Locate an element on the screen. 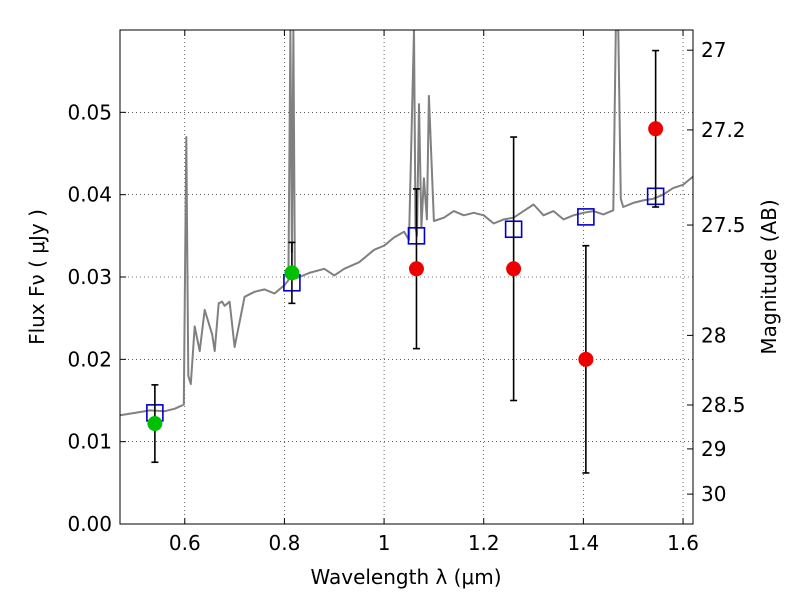 The height and width of the screenshot is (600, 800). magnitude-tick-label: 27.5 is located at coordinates (723, 225).